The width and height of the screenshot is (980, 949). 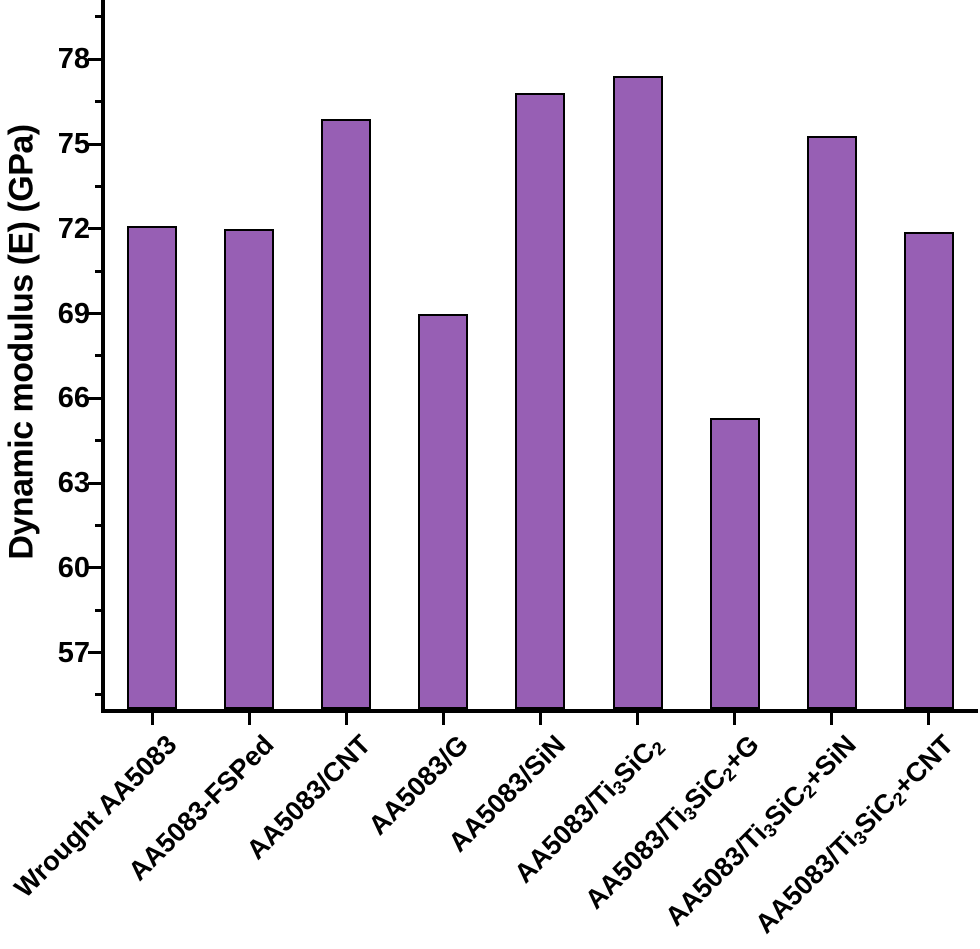 I want to click on label-text: Wrought AA5083, so click(x=95, y=816).